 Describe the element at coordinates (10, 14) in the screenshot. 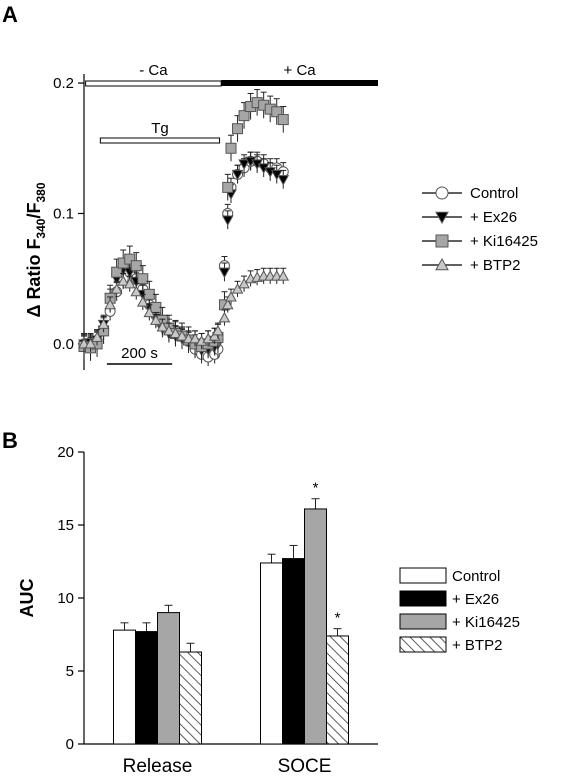

I see `panel-a-label: A` at that location.